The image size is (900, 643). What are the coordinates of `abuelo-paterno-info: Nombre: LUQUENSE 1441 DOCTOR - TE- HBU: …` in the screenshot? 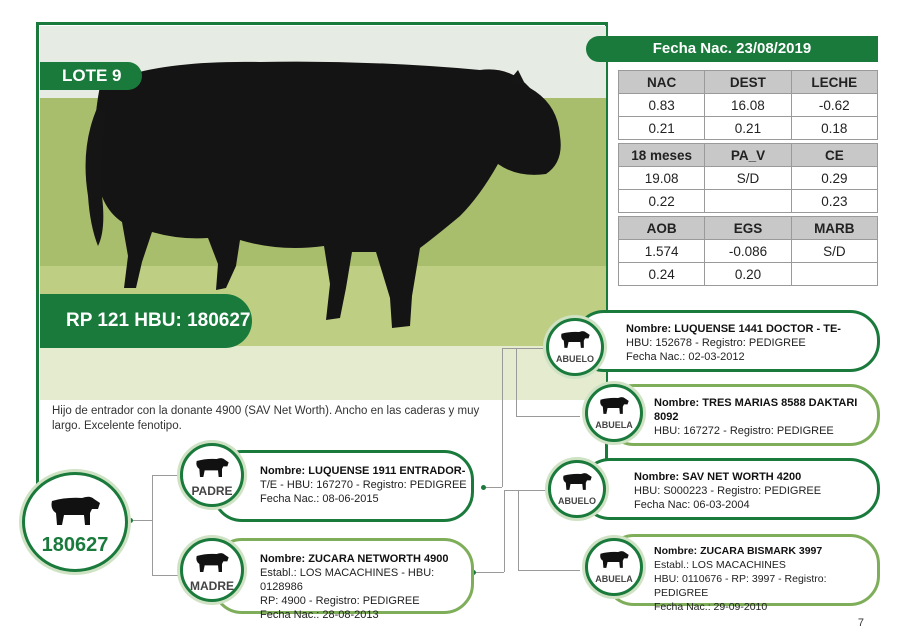 It's located at (751, 343).